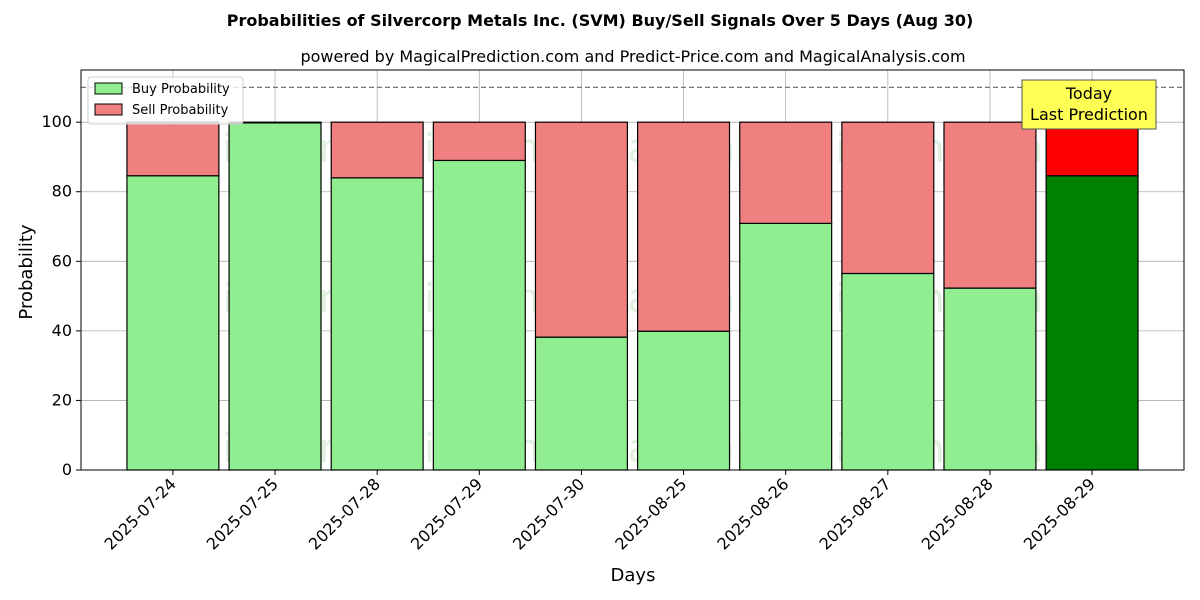  What do you see at coordinates (181, 89) in the screenshot?
I see `legend-label-buy: Buy Probability` at bounding box center [181, 89].